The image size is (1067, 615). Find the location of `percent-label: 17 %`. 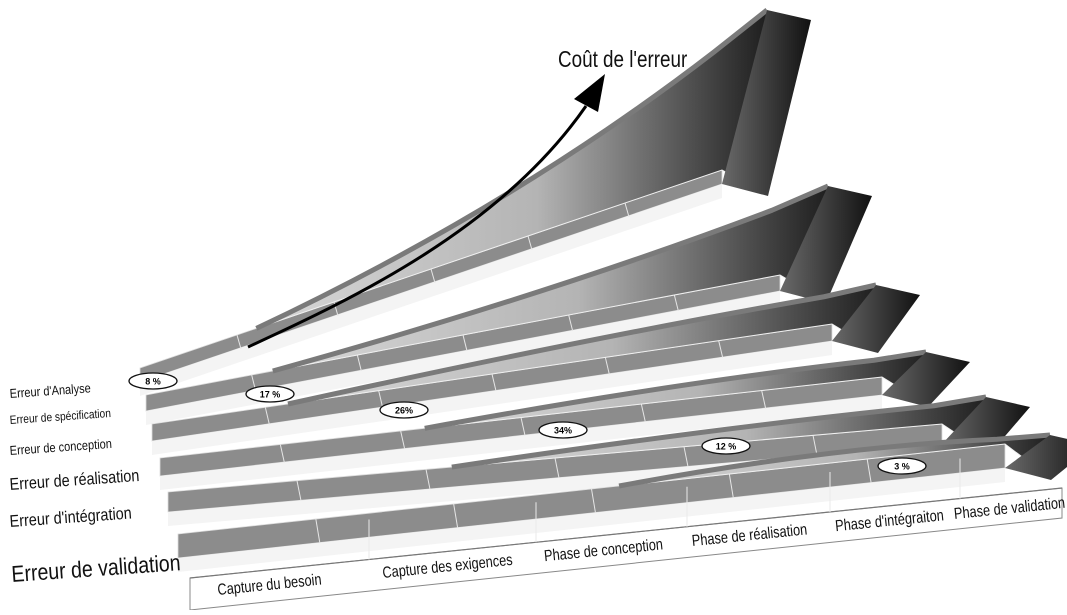

percent-label: 17 % is located at coordinates (270, 395).